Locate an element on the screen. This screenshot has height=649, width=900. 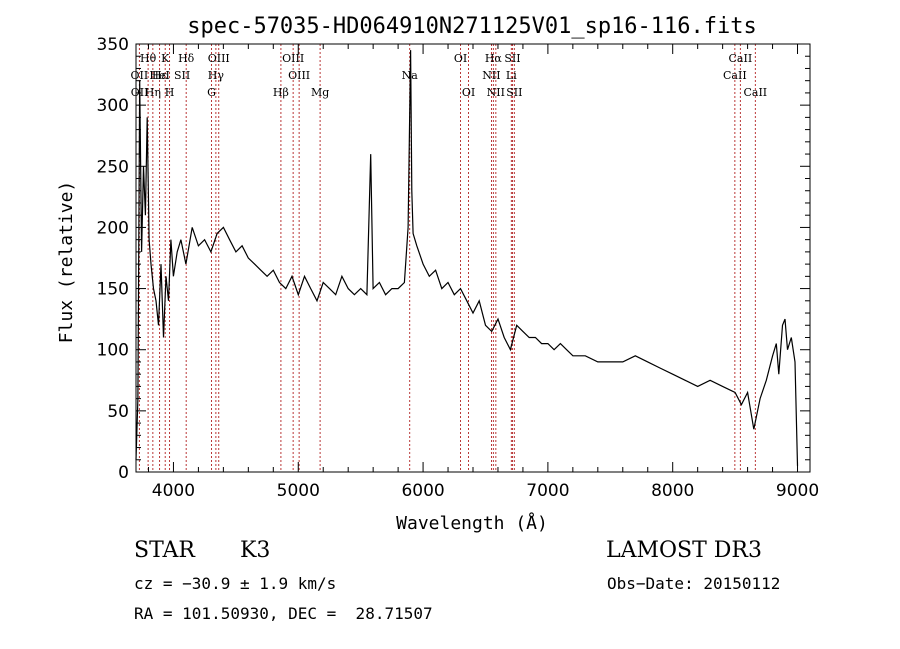
x-tick-label-2: 6000 is located at coordinates (422, 491).